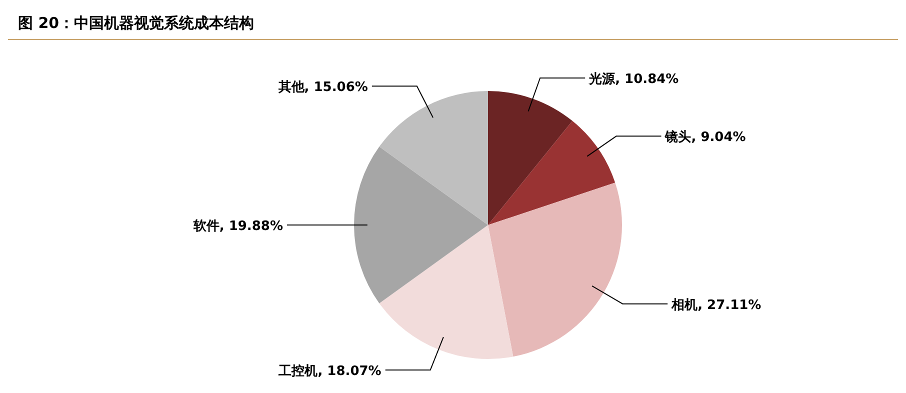 This screenshot has height=393, width=906. I want to click on slice-label: 软件, 19.88%, so click(237, 226).